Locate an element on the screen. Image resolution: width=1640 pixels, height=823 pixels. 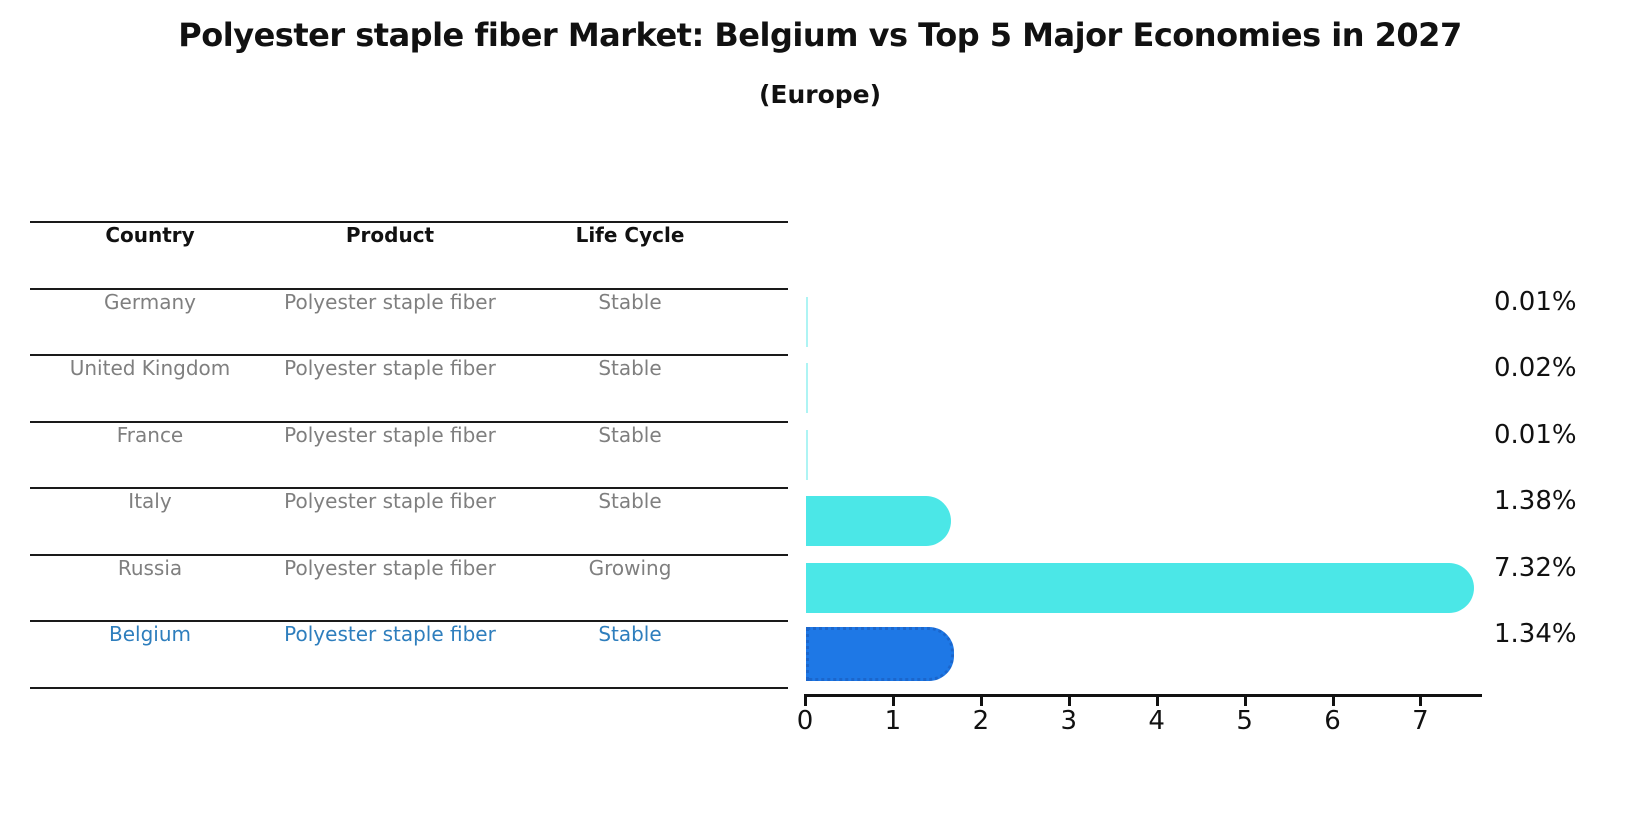
column-header-product: Product is located at coordinates (390, 235).